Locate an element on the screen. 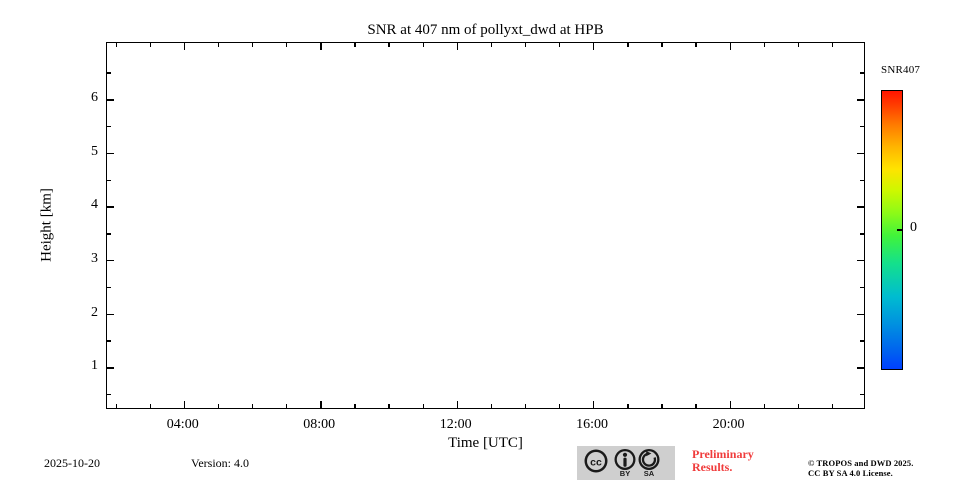 The width and height of the screenshot is (960, 485). footer-version: Version: 4.0 is located at coordinates (220, 463).